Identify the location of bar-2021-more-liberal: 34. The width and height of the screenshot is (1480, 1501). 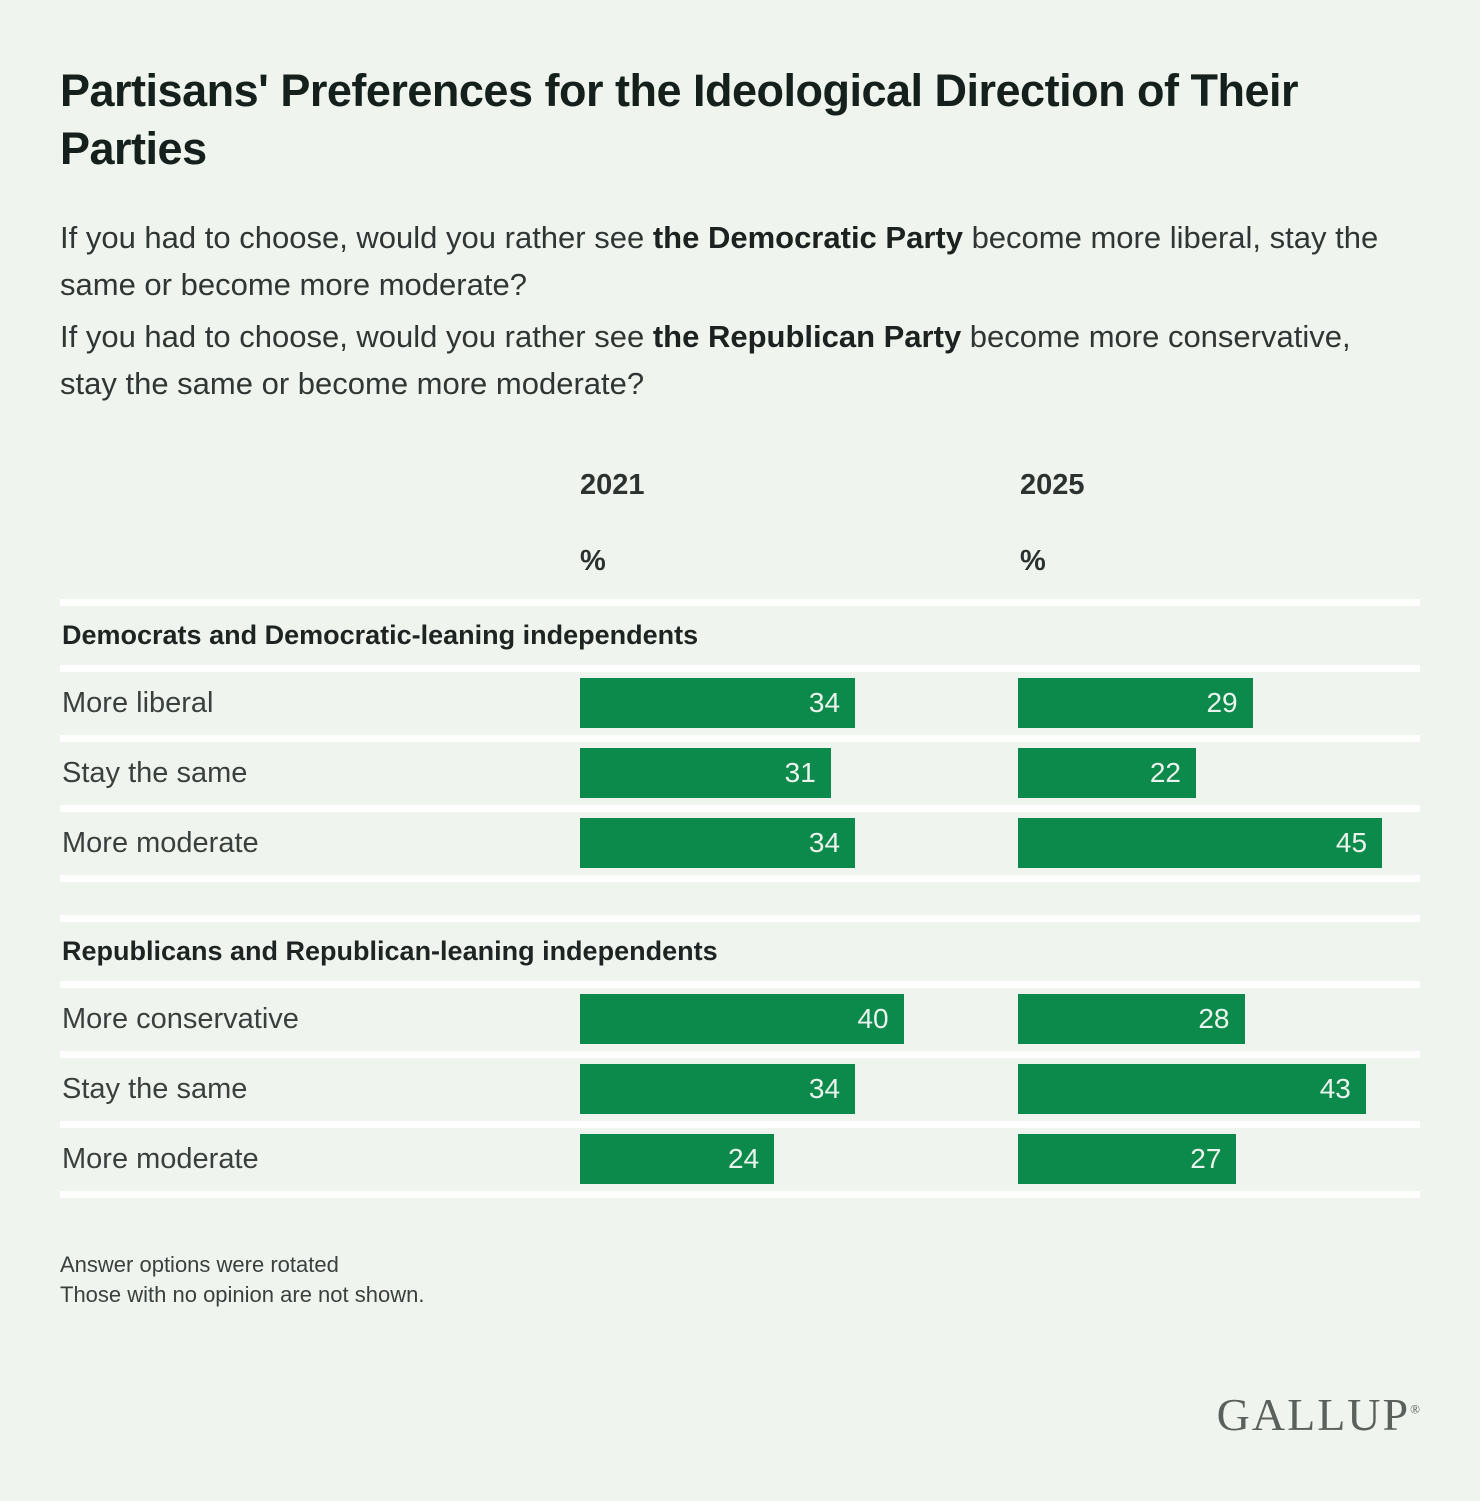
(718, 703).